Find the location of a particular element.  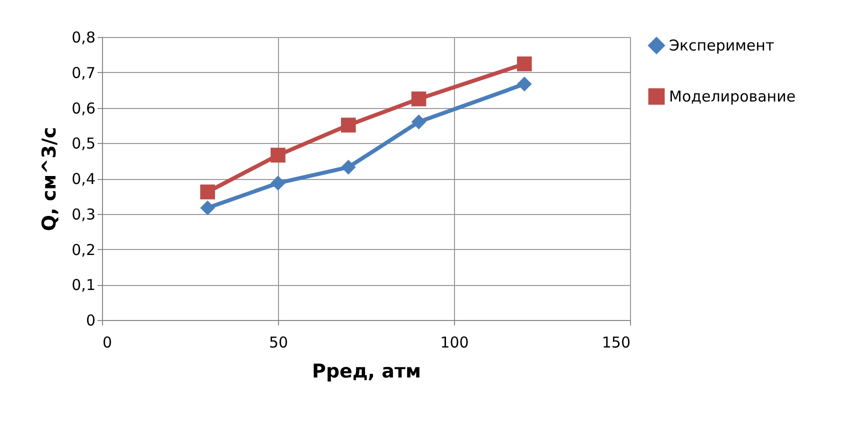

legend-label: Эксперимент is located at coordinates (721, 45).